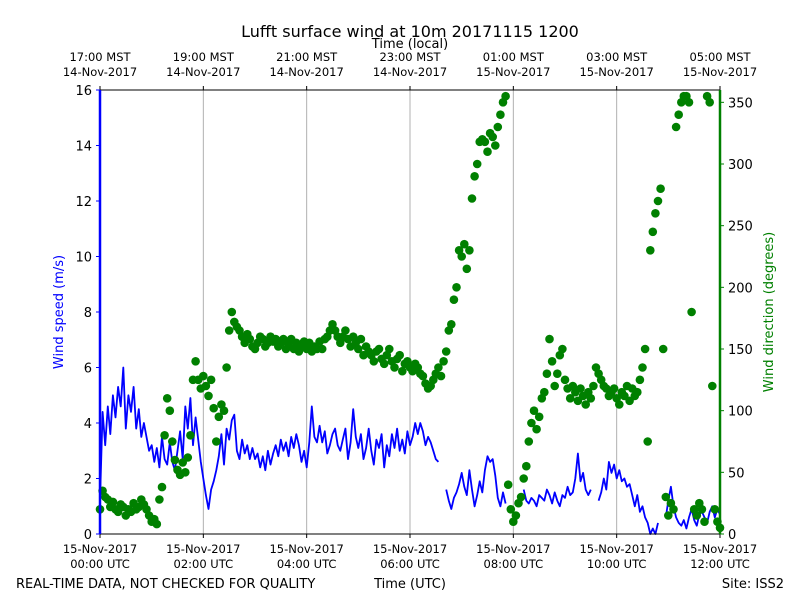 The image size is (800, 600). What do you see at coordinates (617, 564) in the screenshot?
I see `bottom-tick-time: 10:00 UTC` at bounding box center [617, 564].